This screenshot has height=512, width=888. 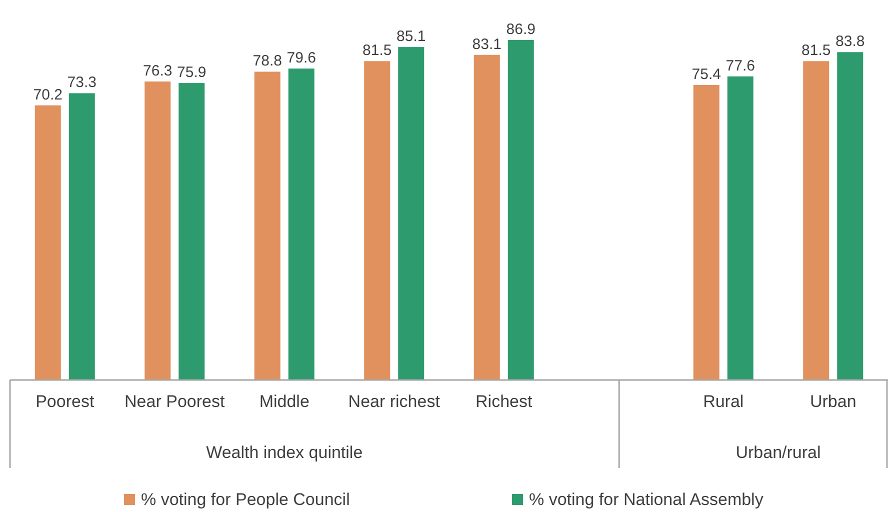 I want to click on x-tick-label: Middle, so click(x=284, y=401).